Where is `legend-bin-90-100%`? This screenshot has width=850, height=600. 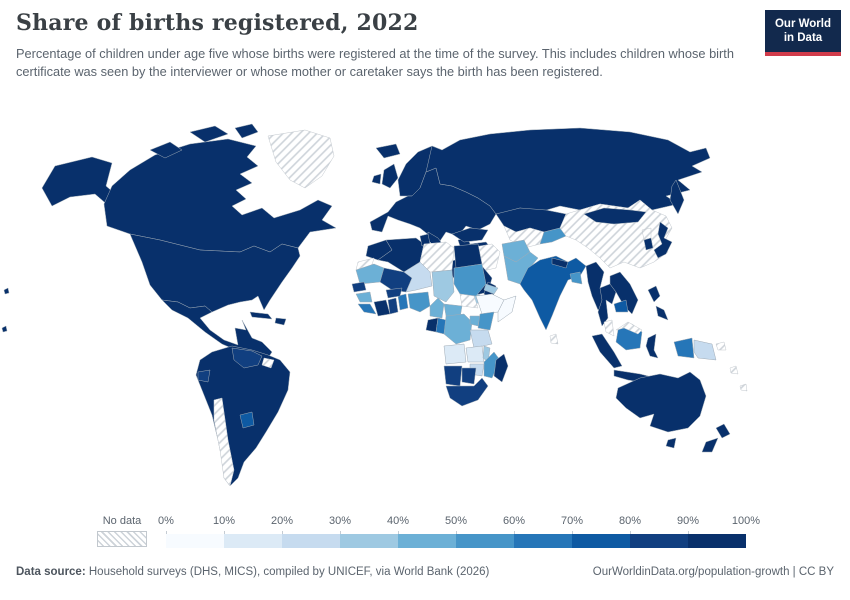
legend-bin-90-100% is located at coordinates (717, 539).